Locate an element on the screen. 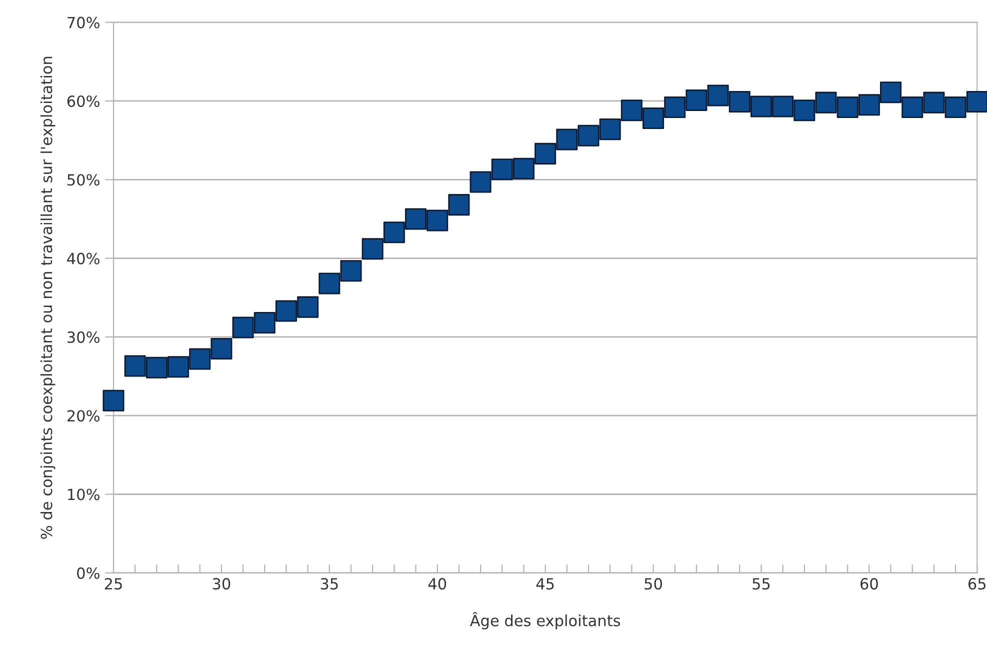 This screenshot has width=987, height=657. x-tick-label: 30 is located at coordinates (221, 584).